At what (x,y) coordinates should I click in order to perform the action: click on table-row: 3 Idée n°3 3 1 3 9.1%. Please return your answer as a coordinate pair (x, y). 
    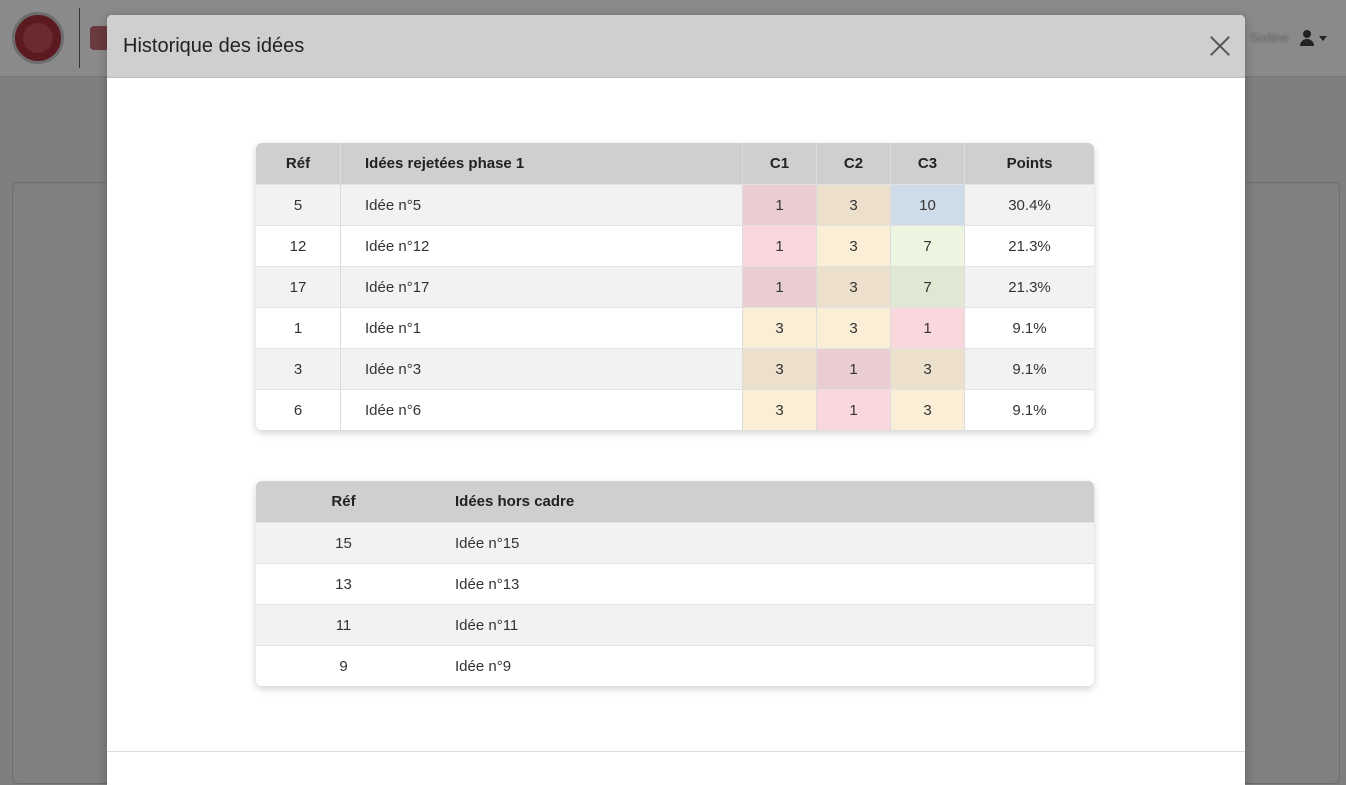
    Looking at the image, I should click on (675, 369).